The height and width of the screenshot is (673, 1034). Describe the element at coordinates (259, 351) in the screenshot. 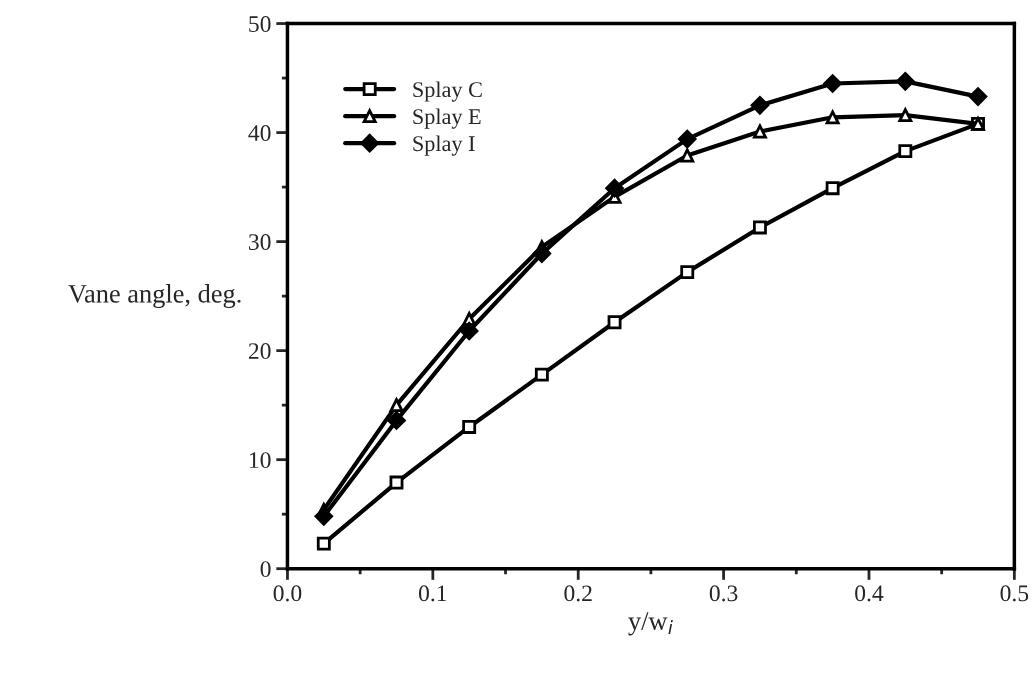

I see `y-tick-label: 20` at that location.